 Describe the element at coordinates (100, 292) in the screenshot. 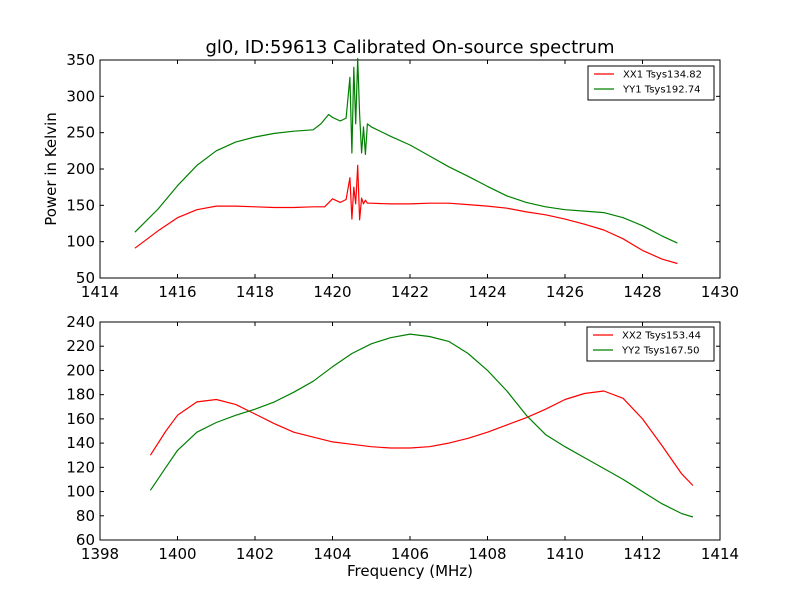

I see `top-x-tick-label: 1414` at that location.